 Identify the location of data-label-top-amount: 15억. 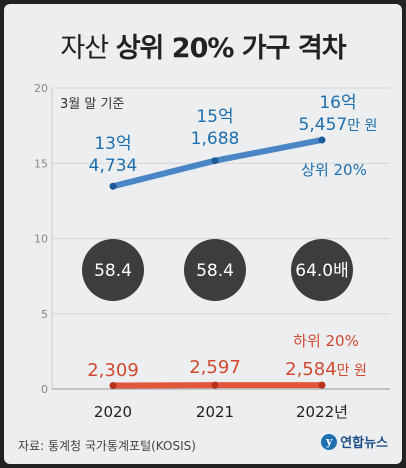
(214, 117).